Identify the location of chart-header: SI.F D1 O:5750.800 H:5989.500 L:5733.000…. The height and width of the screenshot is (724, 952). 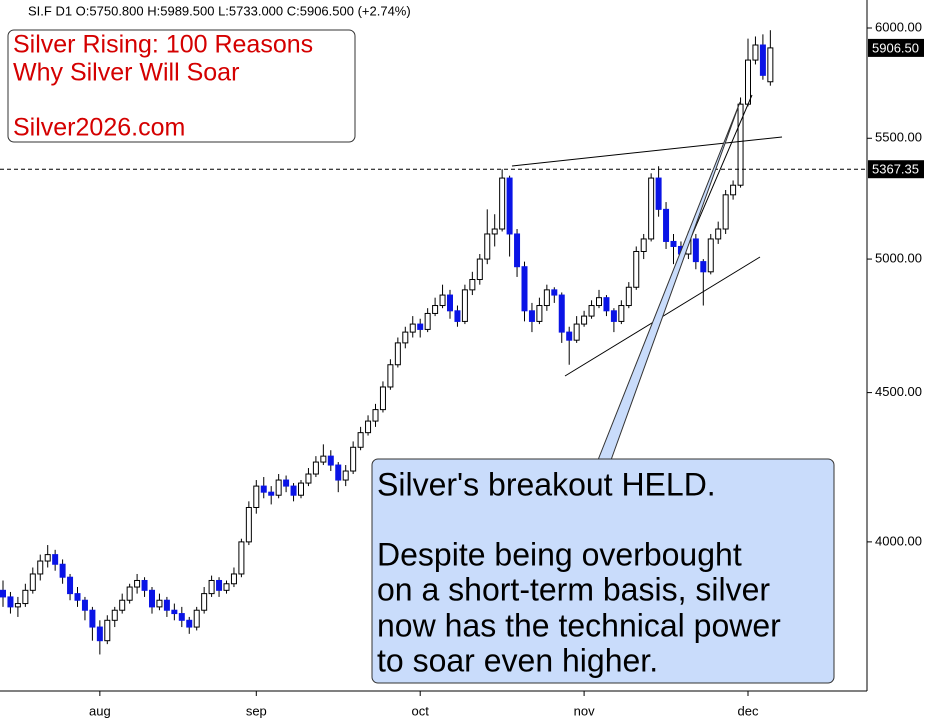
(219, 10).